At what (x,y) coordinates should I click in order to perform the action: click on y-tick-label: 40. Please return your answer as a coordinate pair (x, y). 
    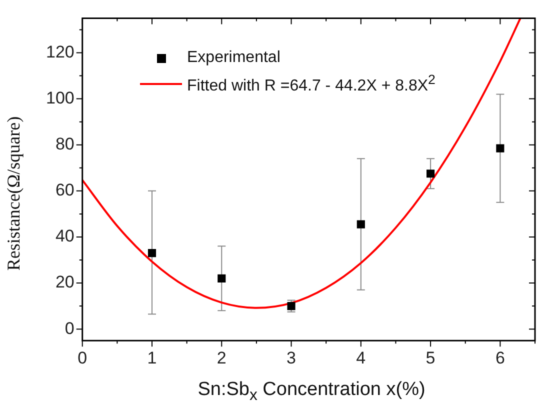
    Looking at the image, I should click on (64, 236).